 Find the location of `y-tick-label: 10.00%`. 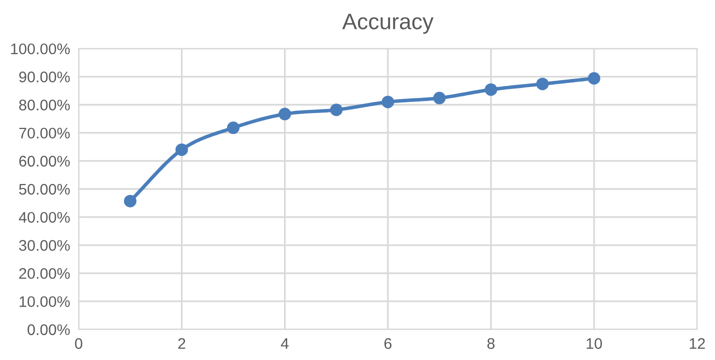

y-tick-label: 10.00% is located at coordinates (45, 302).